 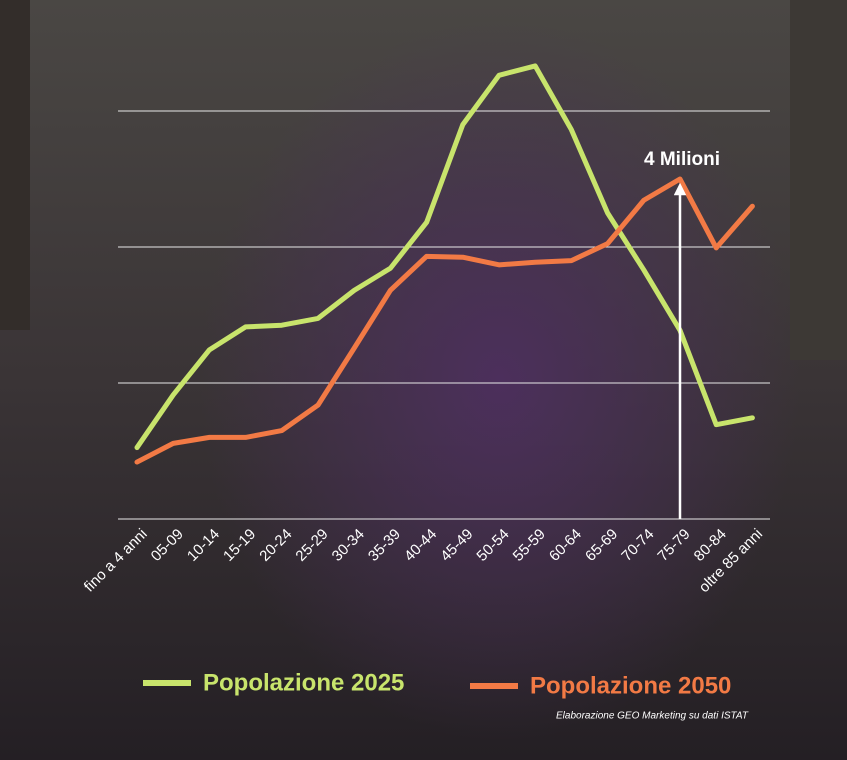 I want to click on source-note: Elaborazione GEO Marketing su dati ISTAT, so click(x=652, y=716).